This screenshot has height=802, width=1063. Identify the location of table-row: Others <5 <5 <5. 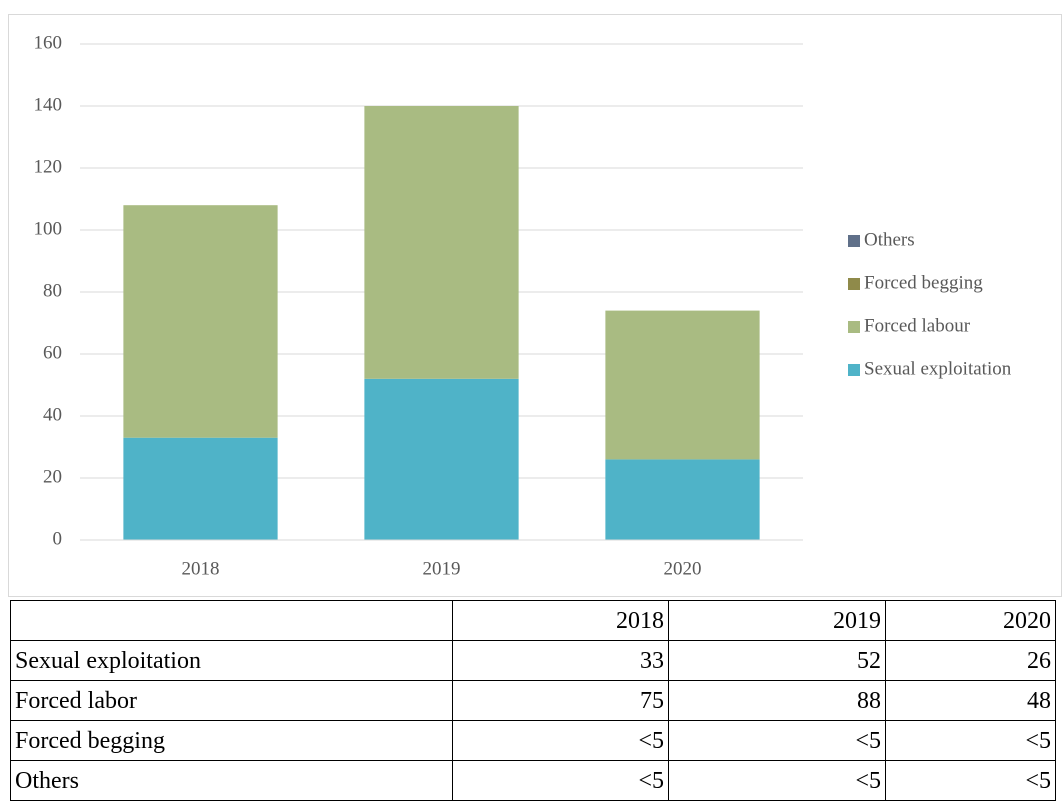
(533, 780).